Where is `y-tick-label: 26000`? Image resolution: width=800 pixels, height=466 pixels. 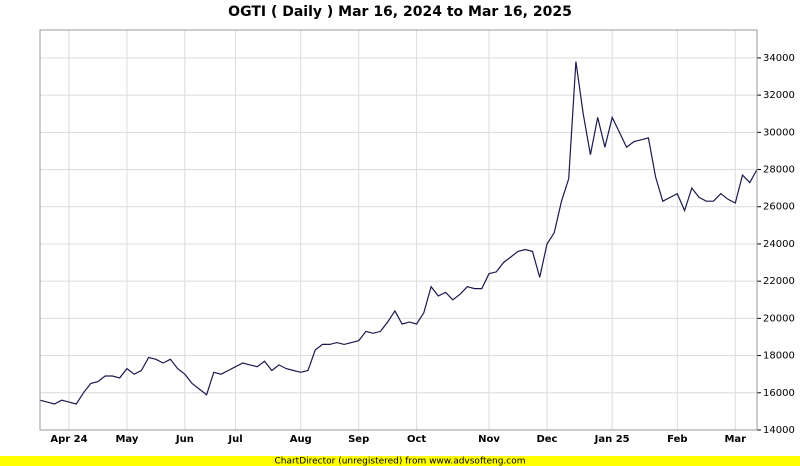
y-tick-label: 26000 is located at coordinates (779, 207).